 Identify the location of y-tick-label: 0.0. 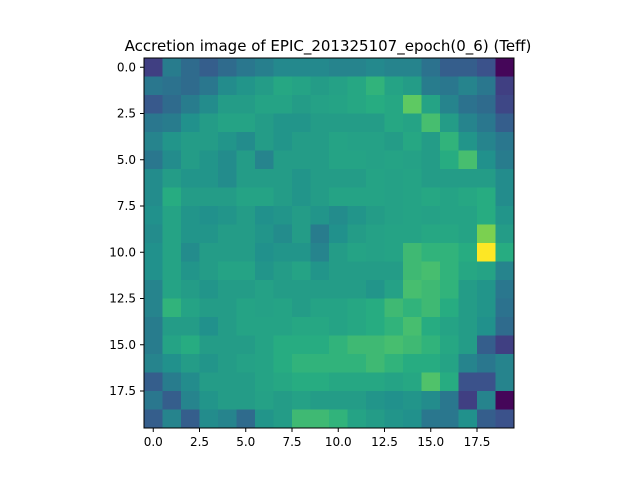
(126, 67).